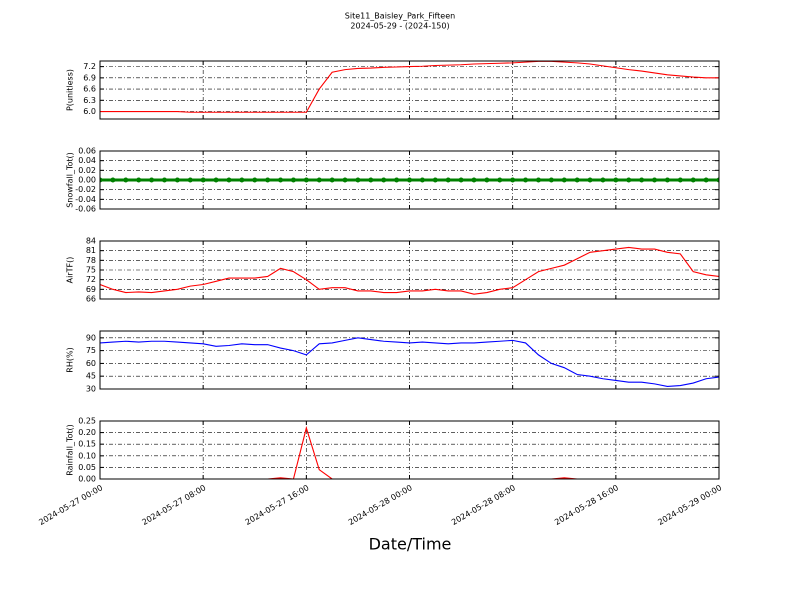  I want to click on y-tick-label: -0.02, so click(85, 189).